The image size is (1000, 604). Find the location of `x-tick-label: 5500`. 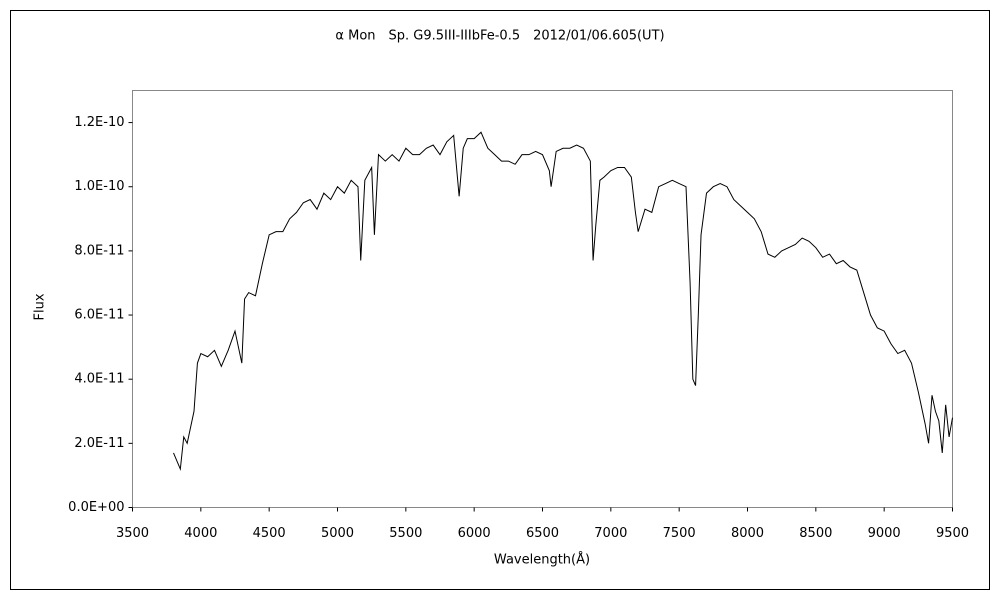

x-tick-label: 5500 is located at coordinates (405, 533).